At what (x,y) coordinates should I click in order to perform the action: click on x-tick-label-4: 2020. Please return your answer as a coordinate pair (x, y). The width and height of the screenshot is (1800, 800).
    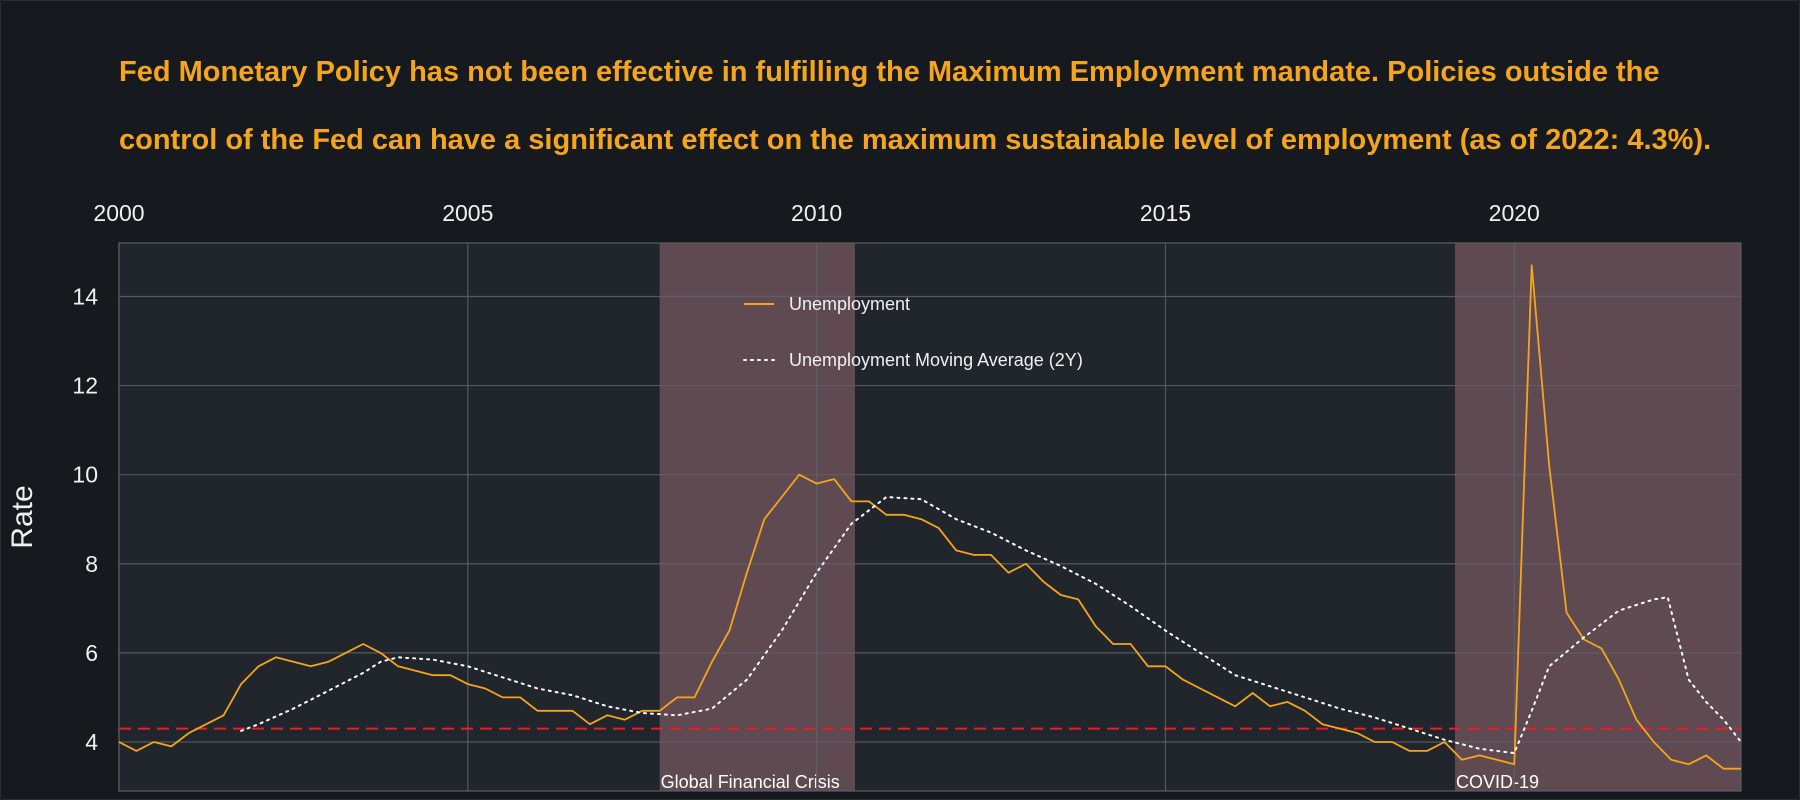
    Looking at the image, I should click on (1514, 213).